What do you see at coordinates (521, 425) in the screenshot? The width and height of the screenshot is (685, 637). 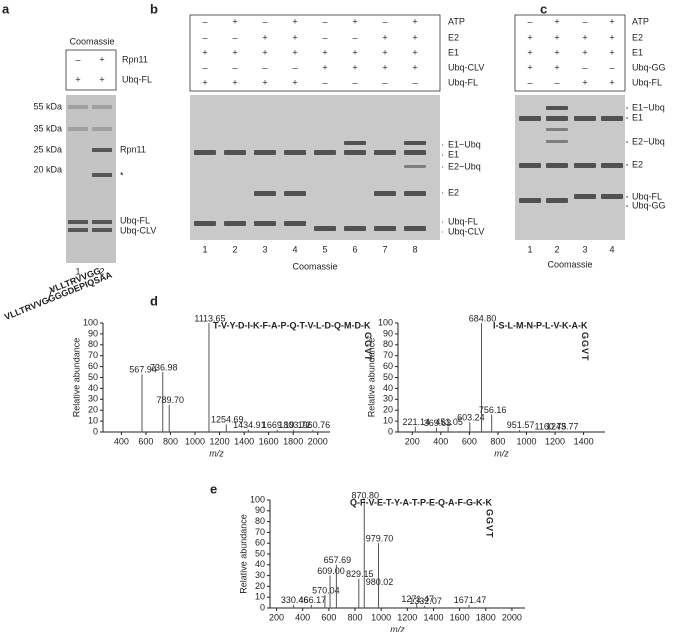 I see `peak-label: 951.57` at bounding box center [521, 425].